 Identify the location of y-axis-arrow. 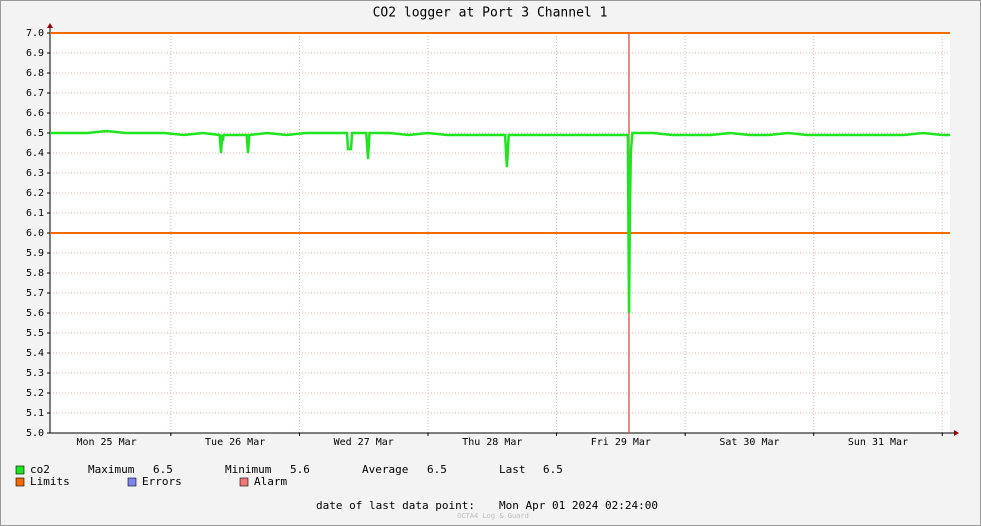
(50, 25).